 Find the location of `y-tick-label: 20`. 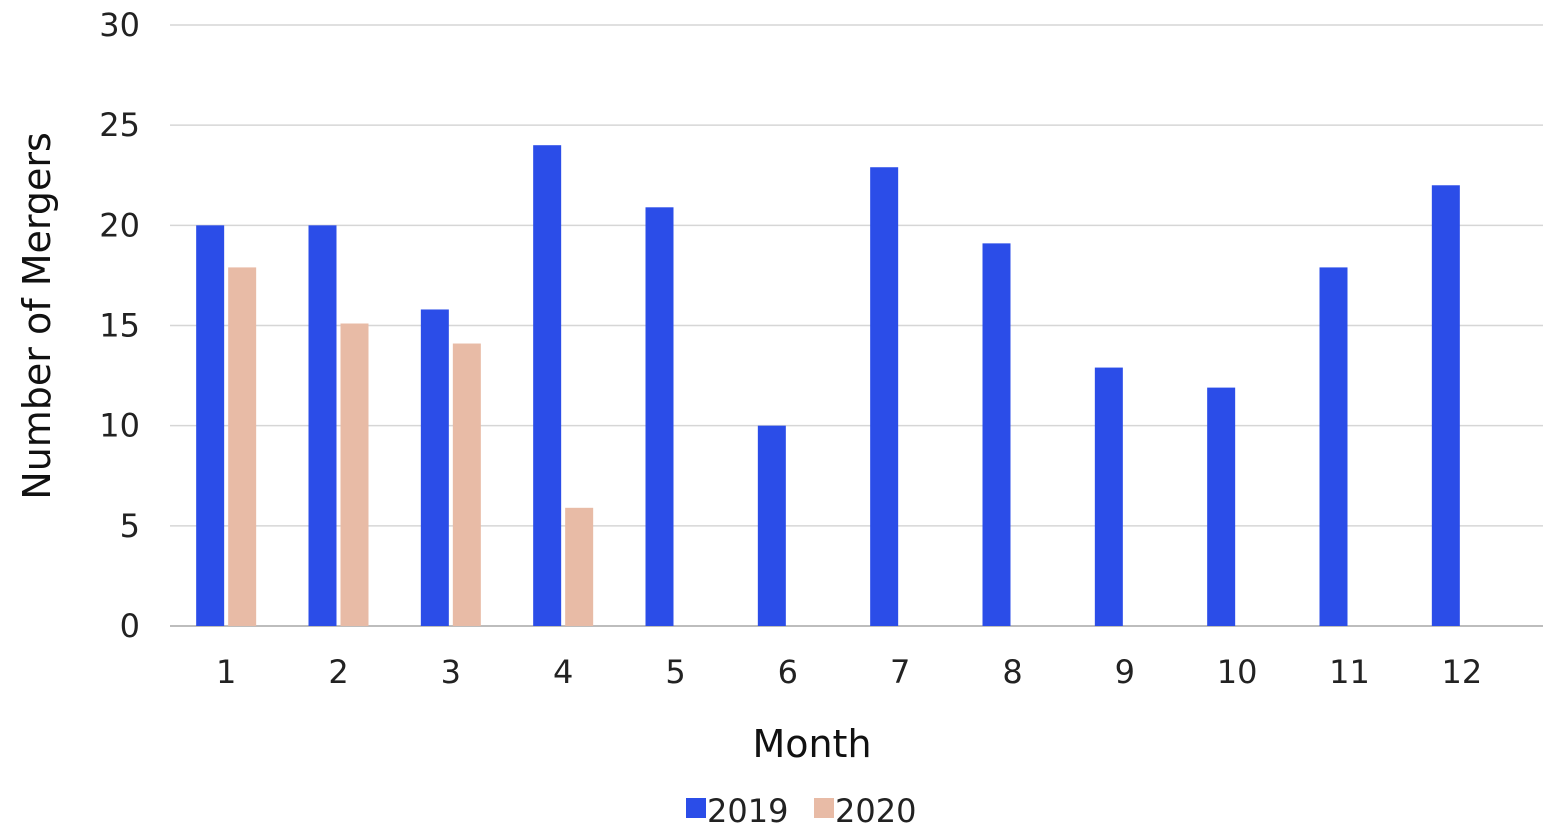

y-tick-label: 20 is located at coordinates (119, 225).